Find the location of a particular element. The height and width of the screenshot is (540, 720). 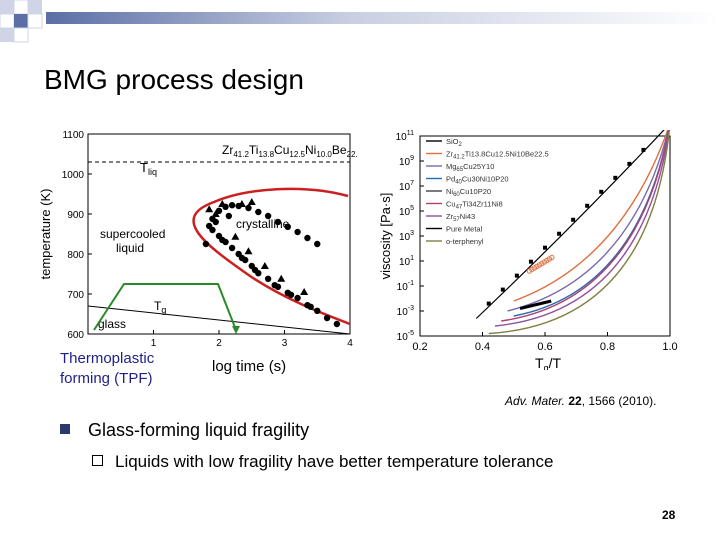

citation-volume: 22 is located at coordinates (575, 401).